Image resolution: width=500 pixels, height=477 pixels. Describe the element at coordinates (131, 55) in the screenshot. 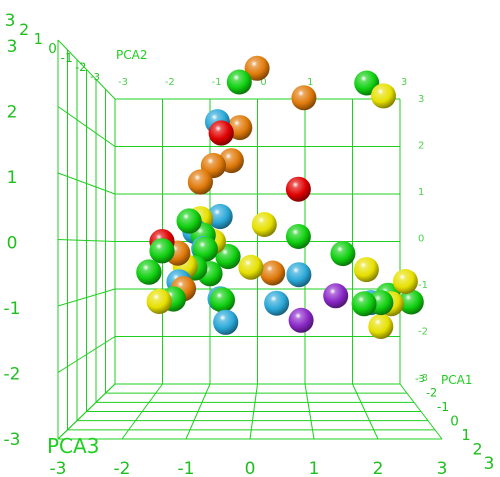

I see `pca2-axis-label: PCA2` at that location.